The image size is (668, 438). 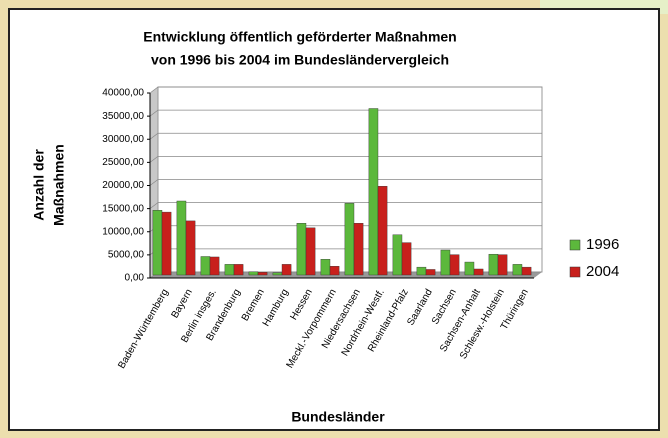 I want to click on y-tick-label: 30000,00, so click(x=123, y=139).